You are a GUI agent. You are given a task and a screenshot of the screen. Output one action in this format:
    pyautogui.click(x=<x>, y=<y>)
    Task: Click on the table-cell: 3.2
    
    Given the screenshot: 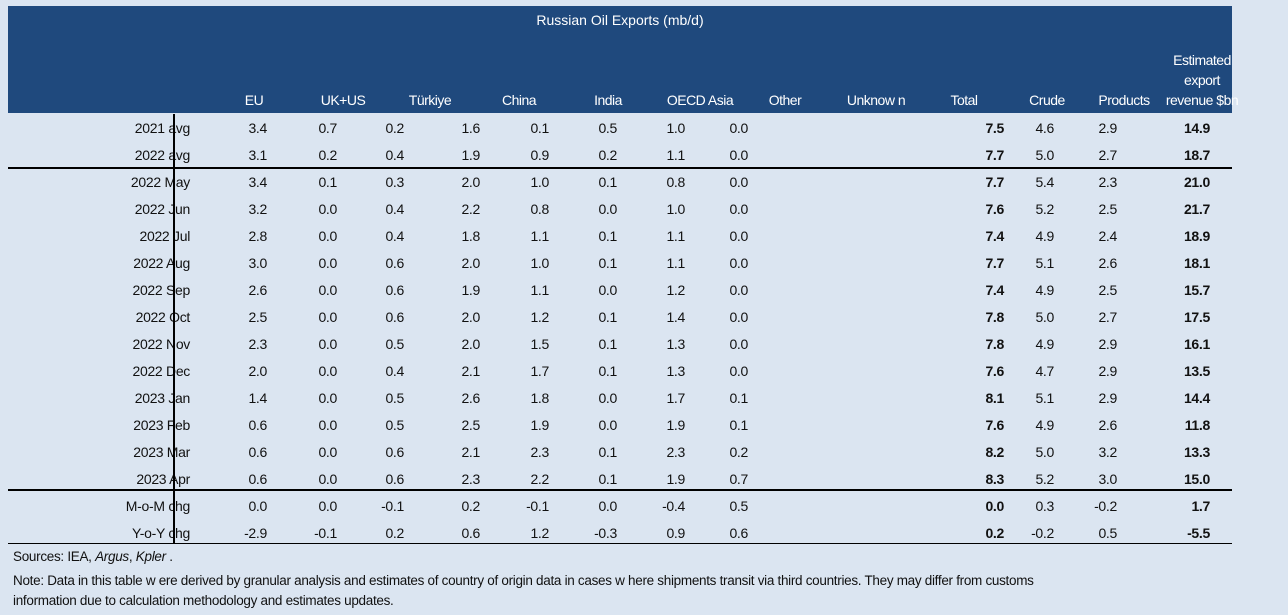 What is the action you would take?
    pyautogui.click(x=1107, y=452)
    